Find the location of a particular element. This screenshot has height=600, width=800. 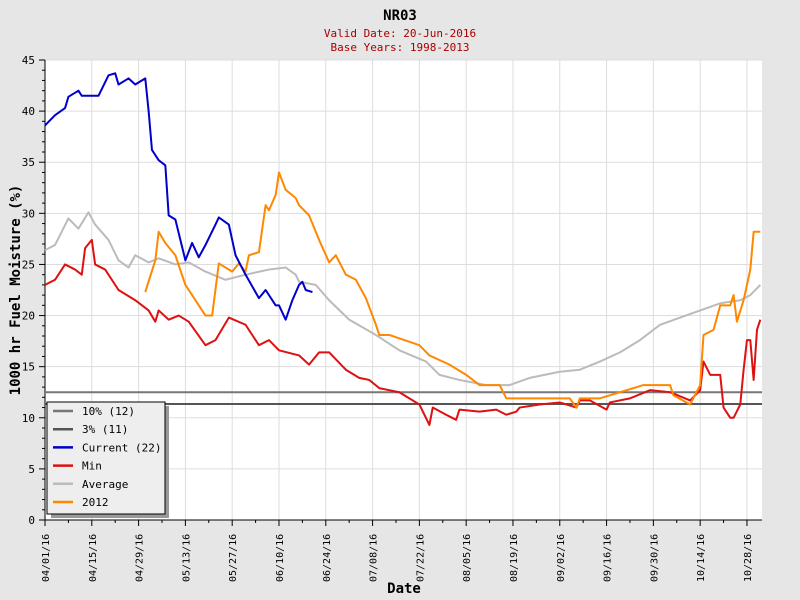

x-tick-label: 06/24/16 is located at coordinates (327, 558).